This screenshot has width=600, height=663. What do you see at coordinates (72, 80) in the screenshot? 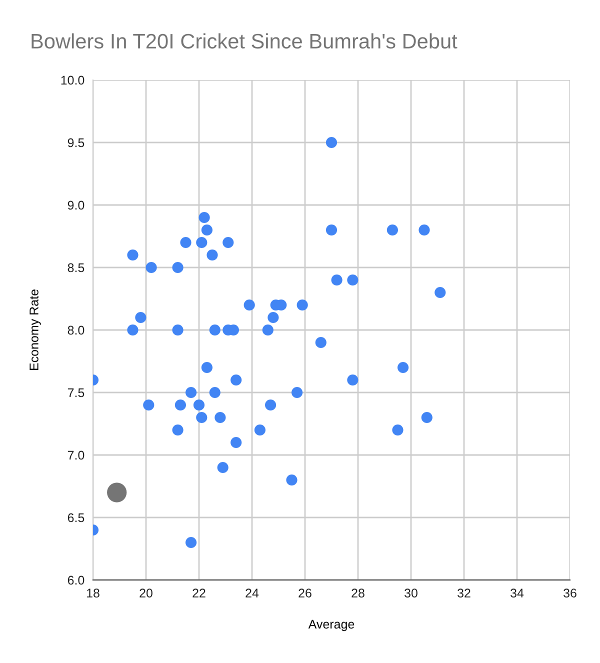
I see `y-tick-label: 10.0` at bounding box center [72, 80].